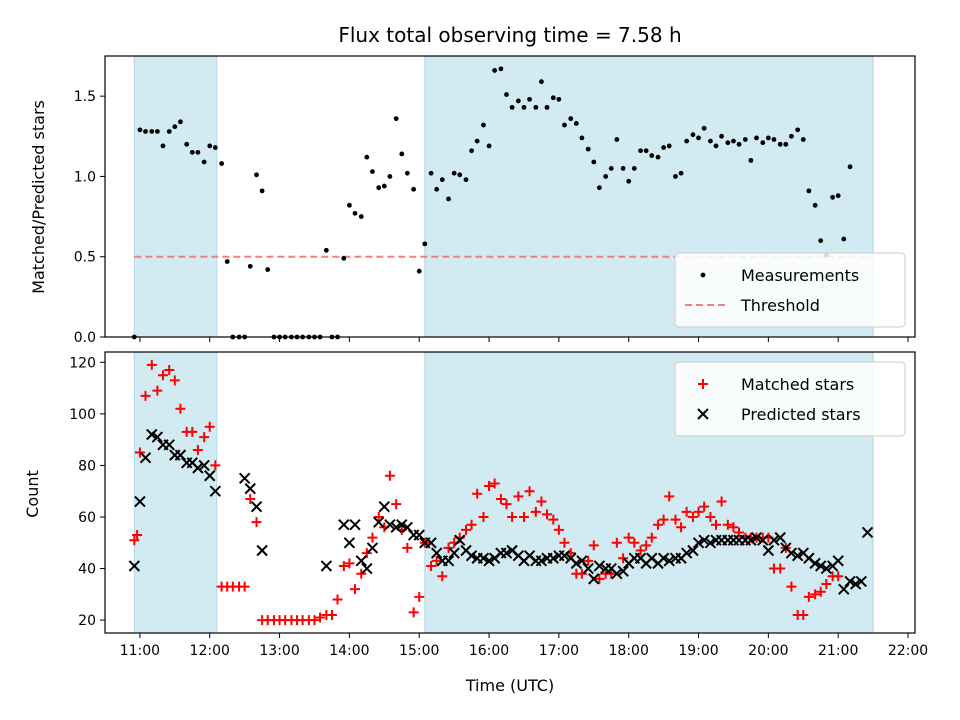 The height and width of the screenshot is (720, 960). I want to click on legend: Measurements Threshold, so click(790, 290).